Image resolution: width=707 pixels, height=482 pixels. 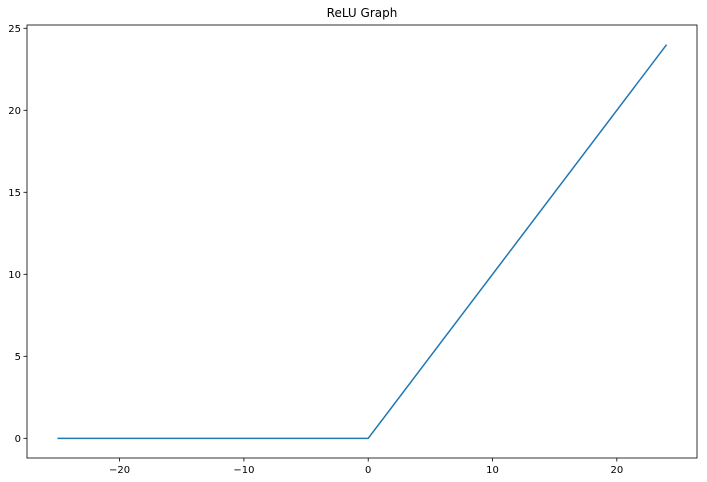 I want to click on y-axis-ticks: 0 5 10 15 20 25, so click(x=17, y=234).